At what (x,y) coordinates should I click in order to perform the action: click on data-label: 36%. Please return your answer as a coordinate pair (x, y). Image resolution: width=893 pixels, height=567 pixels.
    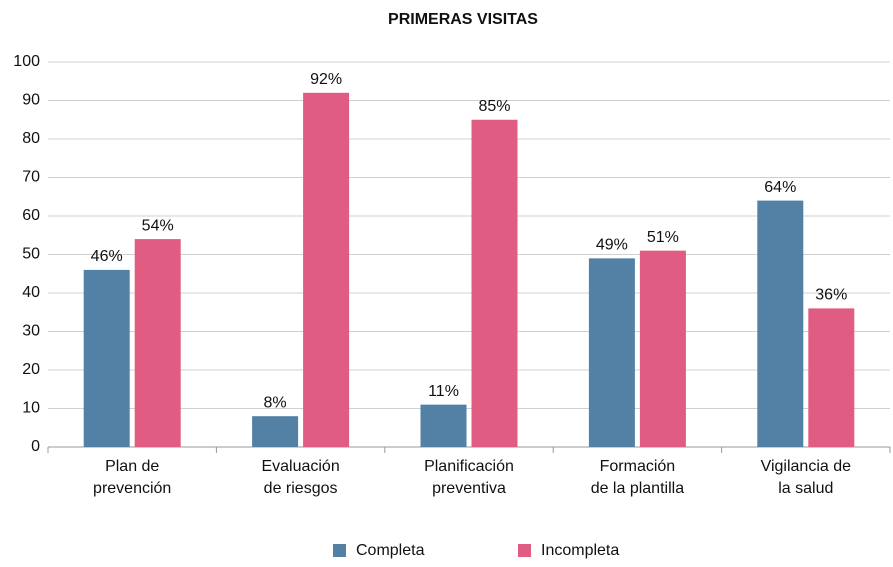
    Looking at the image, I should click on (831, 295).